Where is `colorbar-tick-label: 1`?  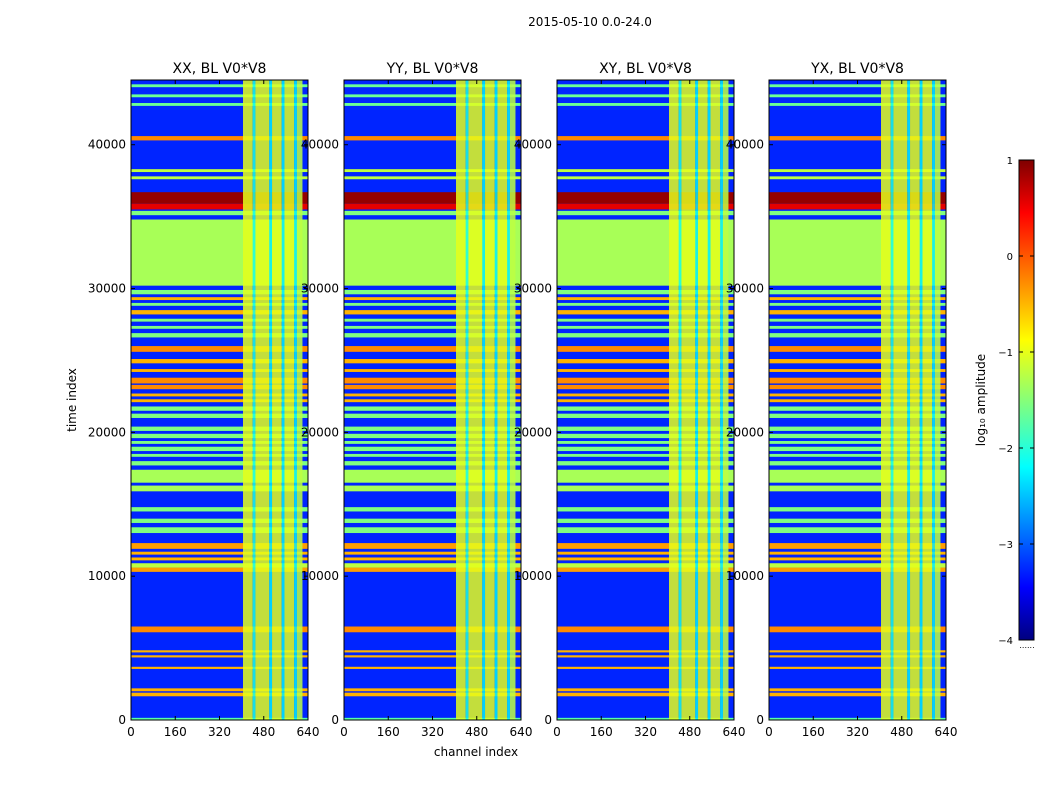 colorbar-tick-label: 1 is located at coordinates (1010, 161).